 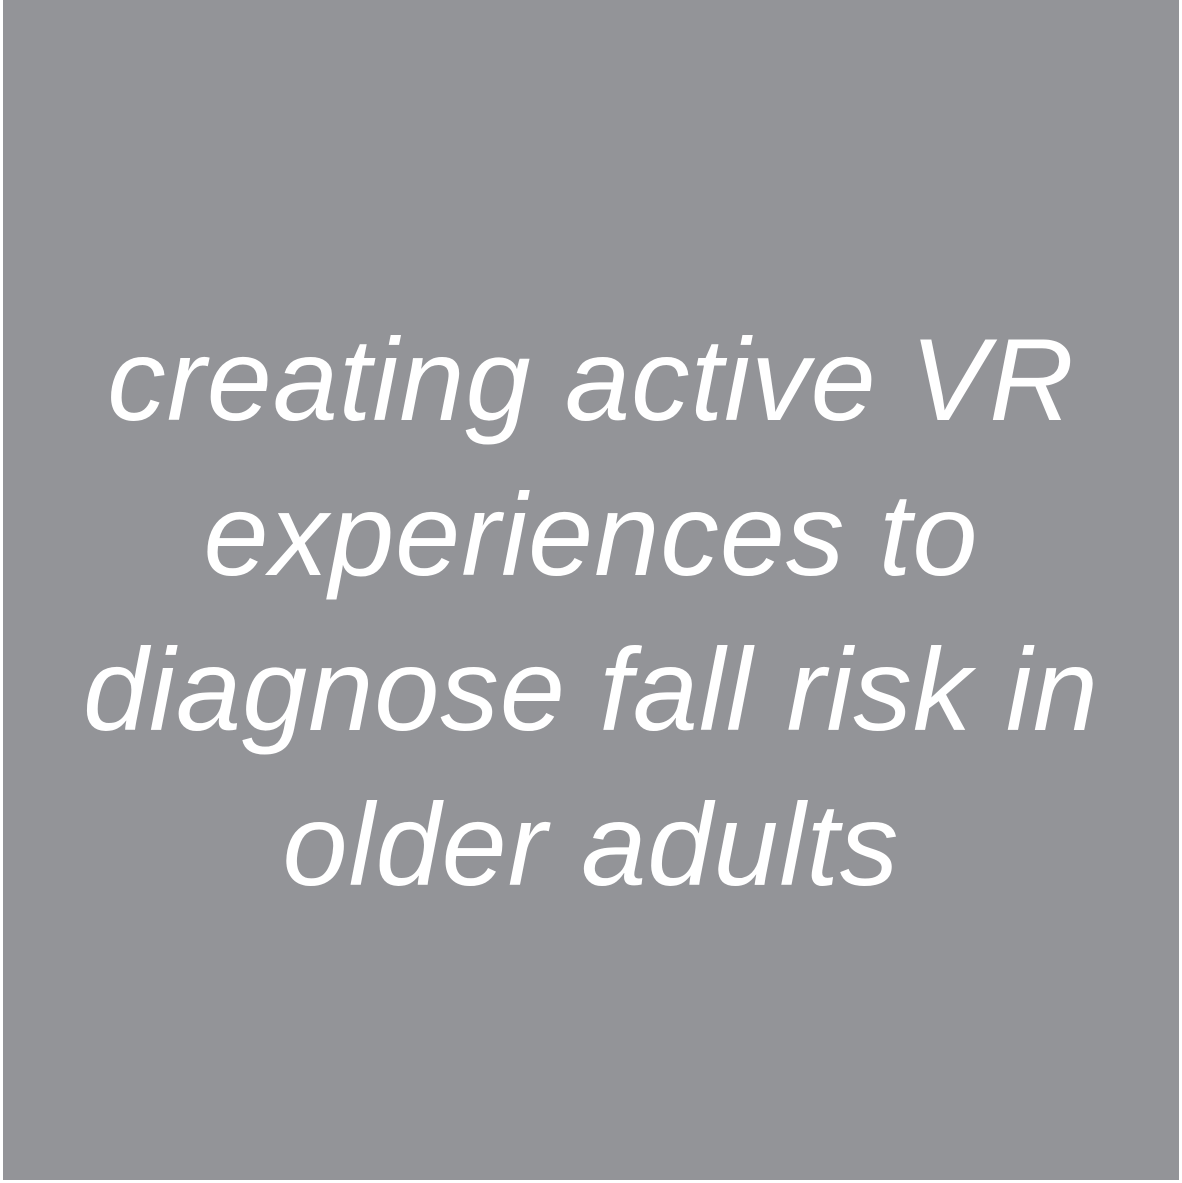 I want to click on headline-line-1: creating active VR, so click(x=591, y=379).